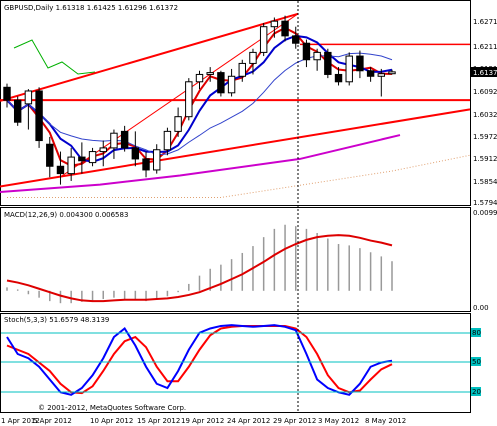 This screenshot has height=426, width=497. What do you see at coordinates (485, 182) in the screenshot?
I see `price-label: 1.58540` at bounding box center [485, 182].